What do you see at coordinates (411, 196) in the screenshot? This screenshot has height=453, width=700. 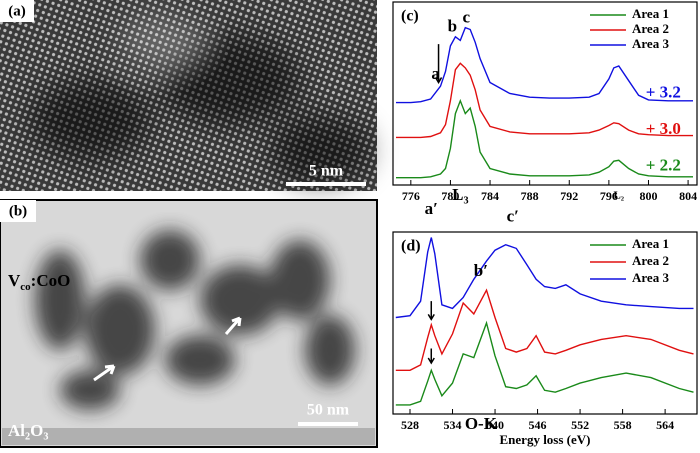 I see `x-tick-label: 776` at bounding box center [411, 196].